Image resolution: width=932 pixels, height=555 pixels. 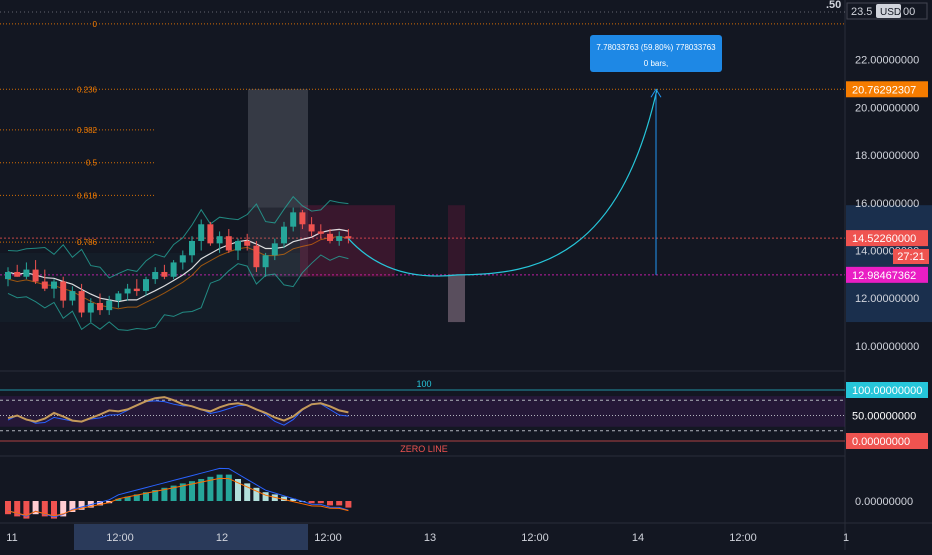 I want to click on candles, so click(x=178, y=265).